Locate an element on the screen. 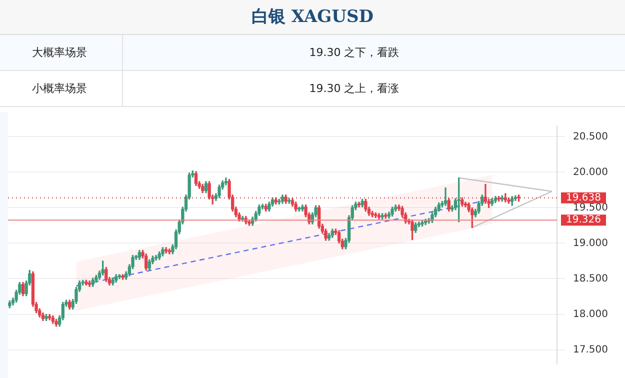 This screenshot has width=625, height=378. y-tick-label: 18.000 is located at coordinates (590, 314).